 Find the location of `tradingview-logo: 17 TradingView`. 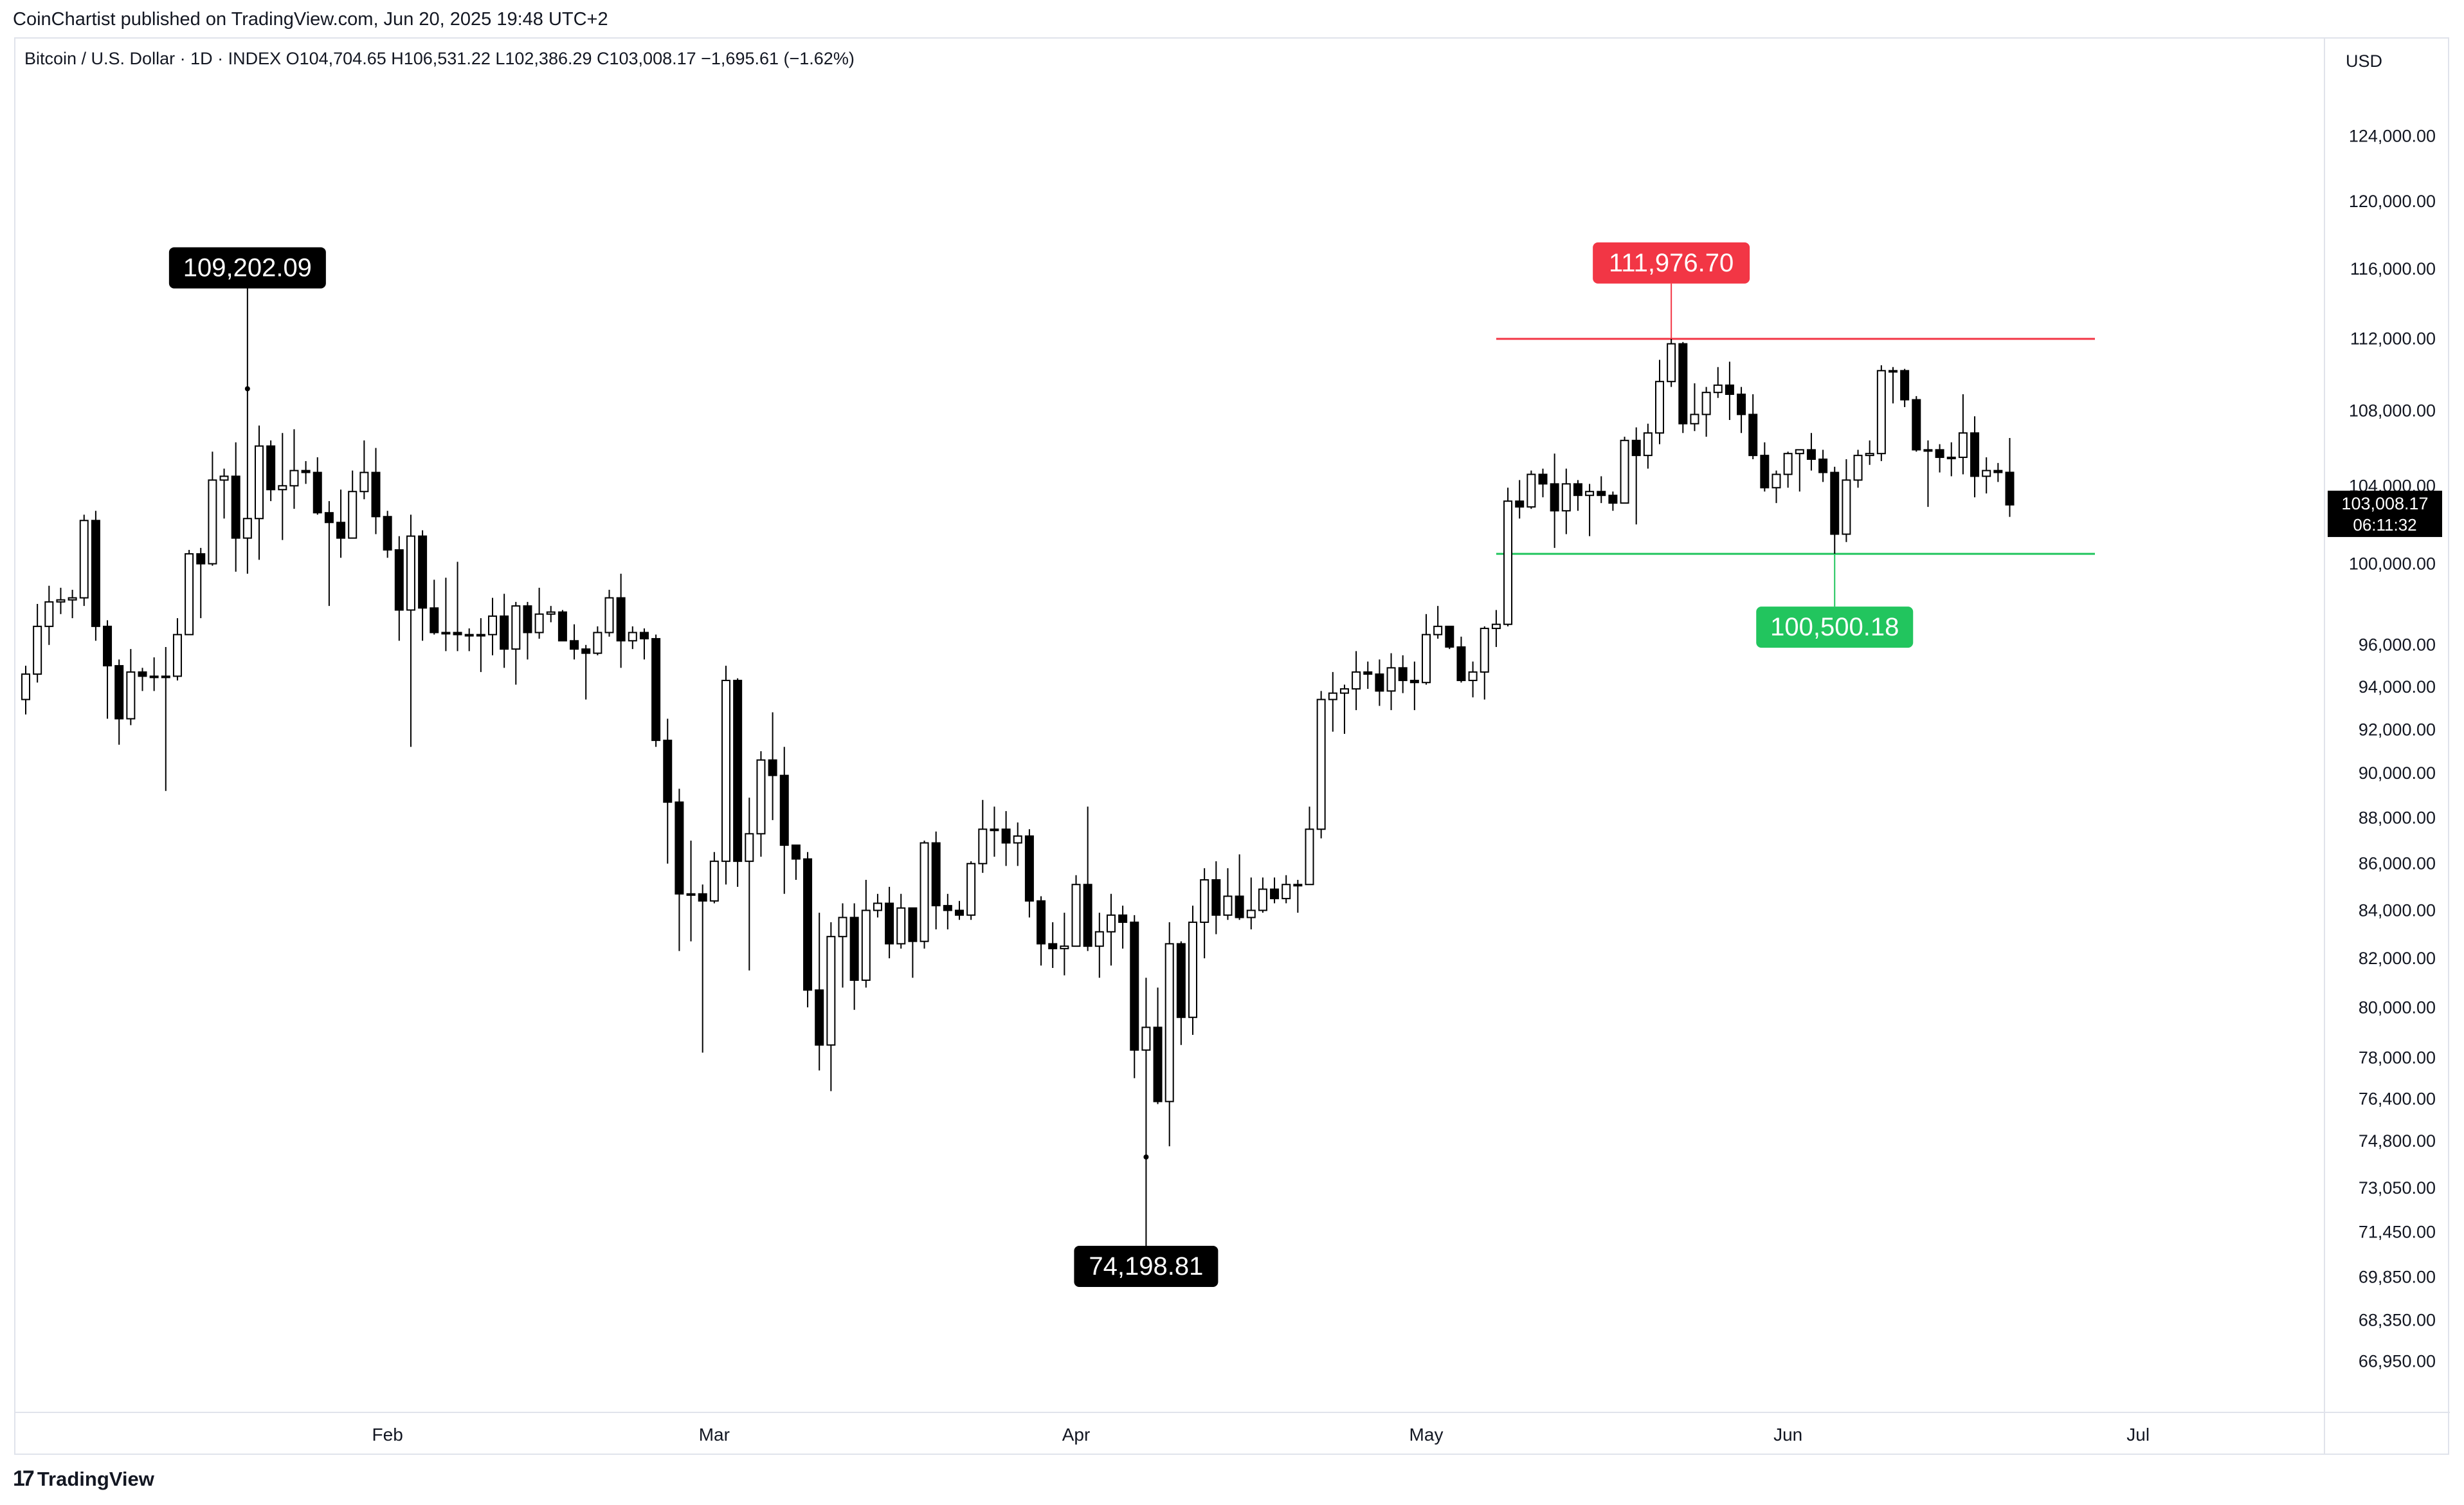

tradingview-logo: 17 TradingView is located at coordinates (83, 1478).